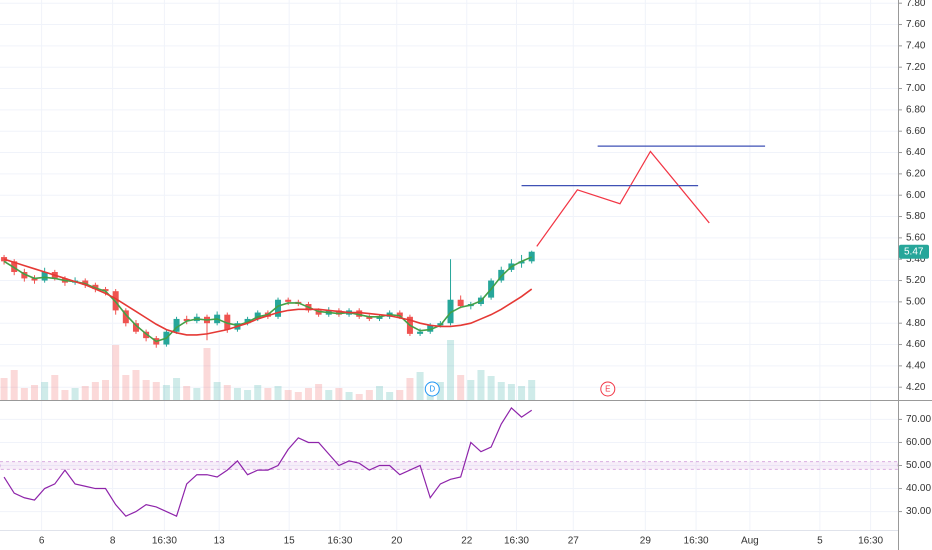 The height and width of the screenshot is (550, 932). Describe the element at coordinates (646, 541) in the screenshot. I see `x-tick-label: 29` at that location.